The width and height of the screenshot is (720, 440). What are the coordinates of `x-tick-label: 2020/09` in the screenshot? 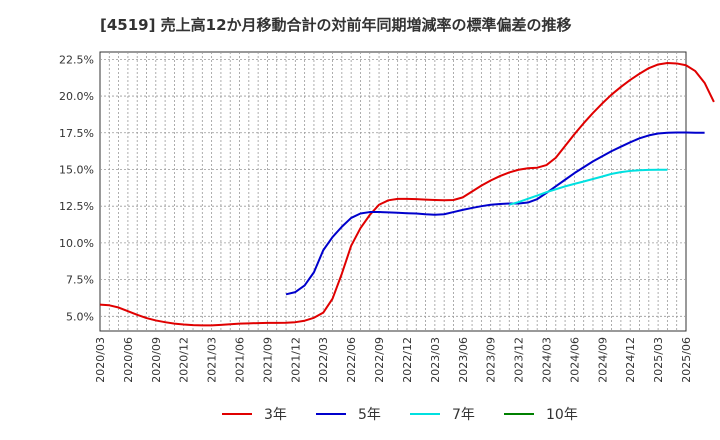 It's located at (156, 360).